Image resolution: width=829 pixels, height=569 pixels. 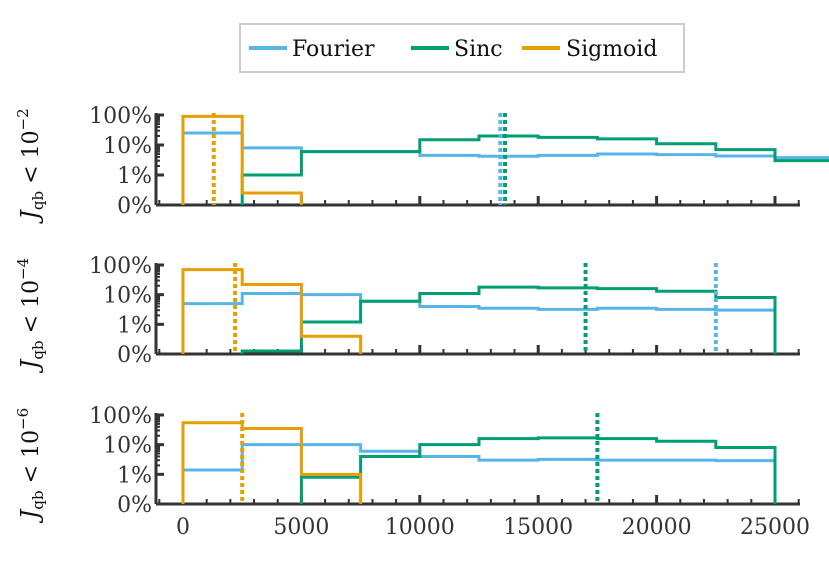 I want to click on legend-sigmoid-label: Sigmoid, so click(x=611, y=49).